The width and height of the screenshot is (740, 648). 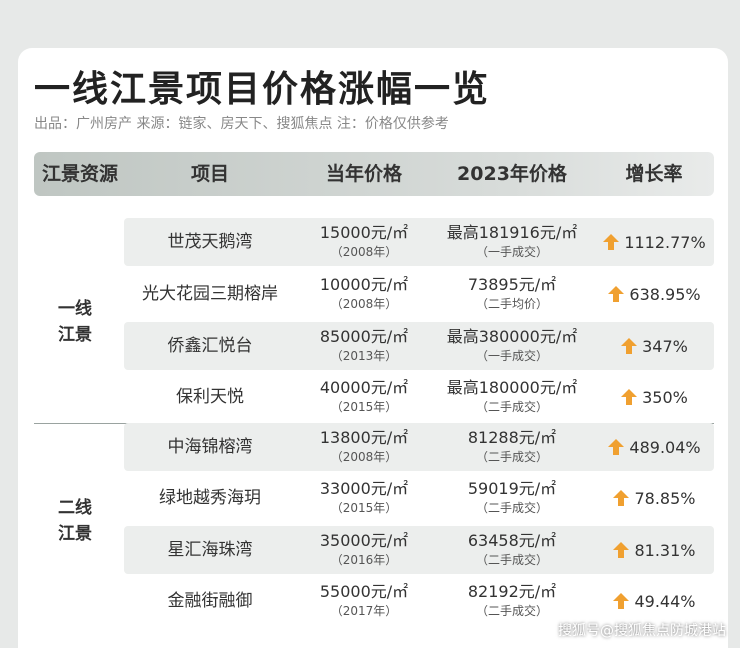 What do you see at coordinates (512, 437) in the screenshot?
I see `new-price: 81288元/㎡` at bounding box center [512, 437].